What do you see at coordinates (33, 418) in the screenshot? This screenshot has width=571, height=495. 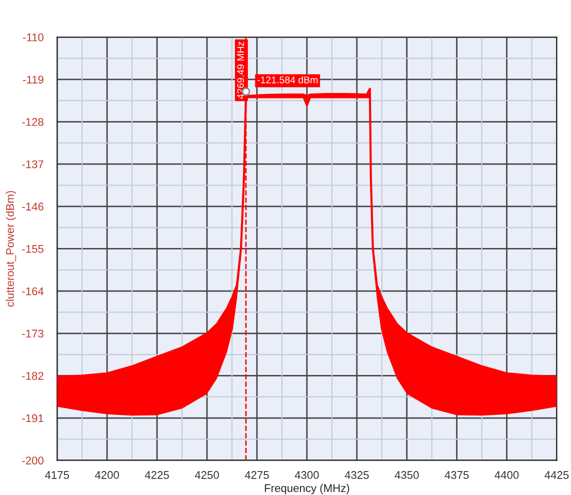 I see `y-tick-label: -191` at bounding box center [33, 418].